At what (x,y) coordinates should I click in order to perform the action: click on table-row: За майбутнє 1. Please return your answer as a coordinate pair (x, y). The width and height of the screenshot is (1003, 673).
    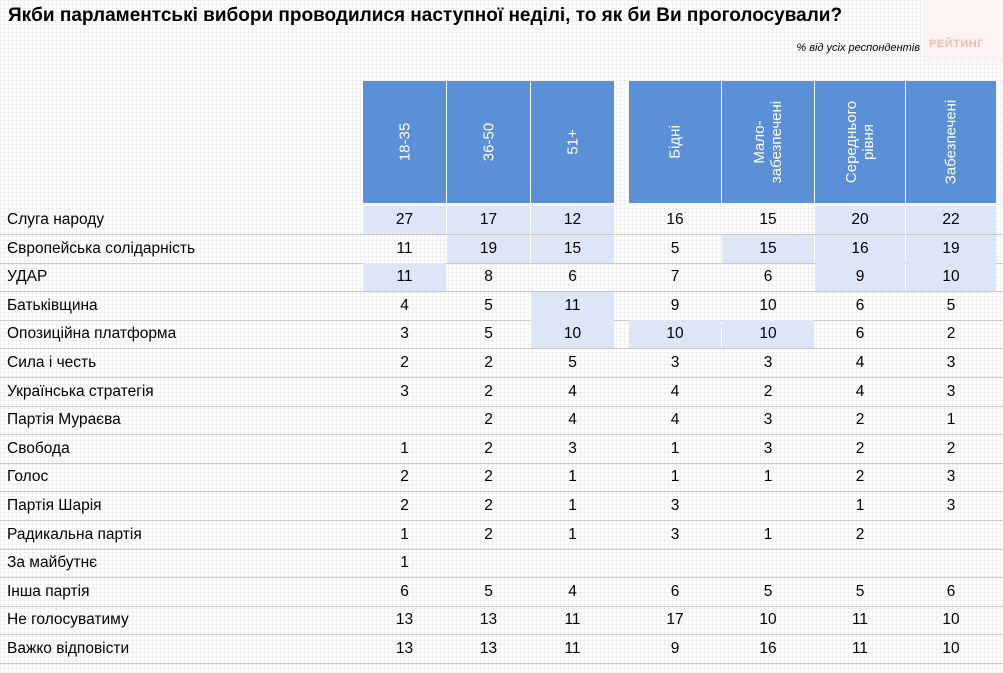
    Looking at the image, I should click on (501, 564).